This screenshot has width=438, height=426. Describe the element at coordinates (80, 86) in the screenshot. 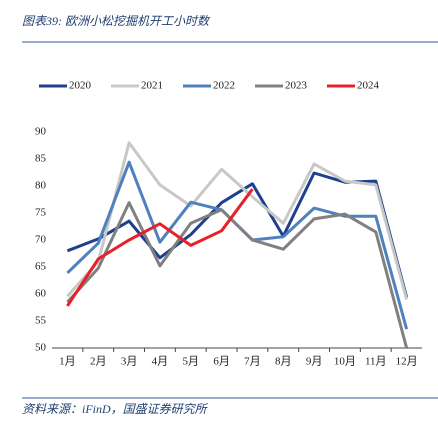

I see `legend-label: 2020` at that location.